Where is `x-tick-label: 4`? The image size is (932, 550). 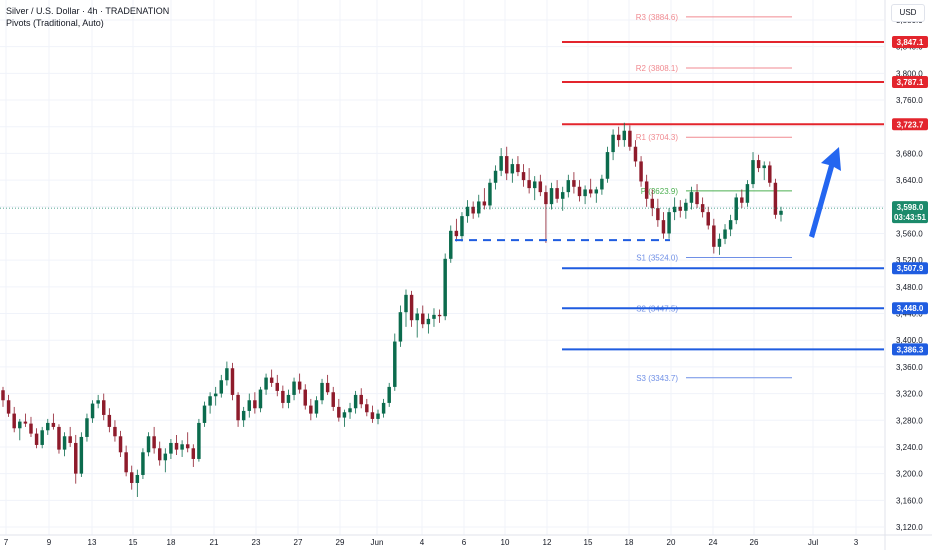
x-tick-label: 4 is located at coordinates (422, 542).